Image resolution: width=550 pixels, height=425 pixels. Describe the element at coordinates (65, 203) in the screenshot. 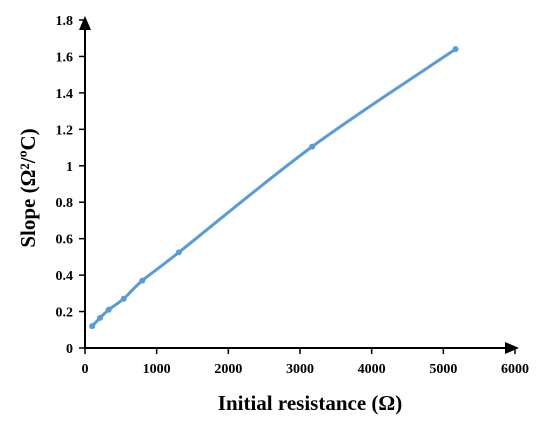

I see `y-tick-label: 0.8` at that location.